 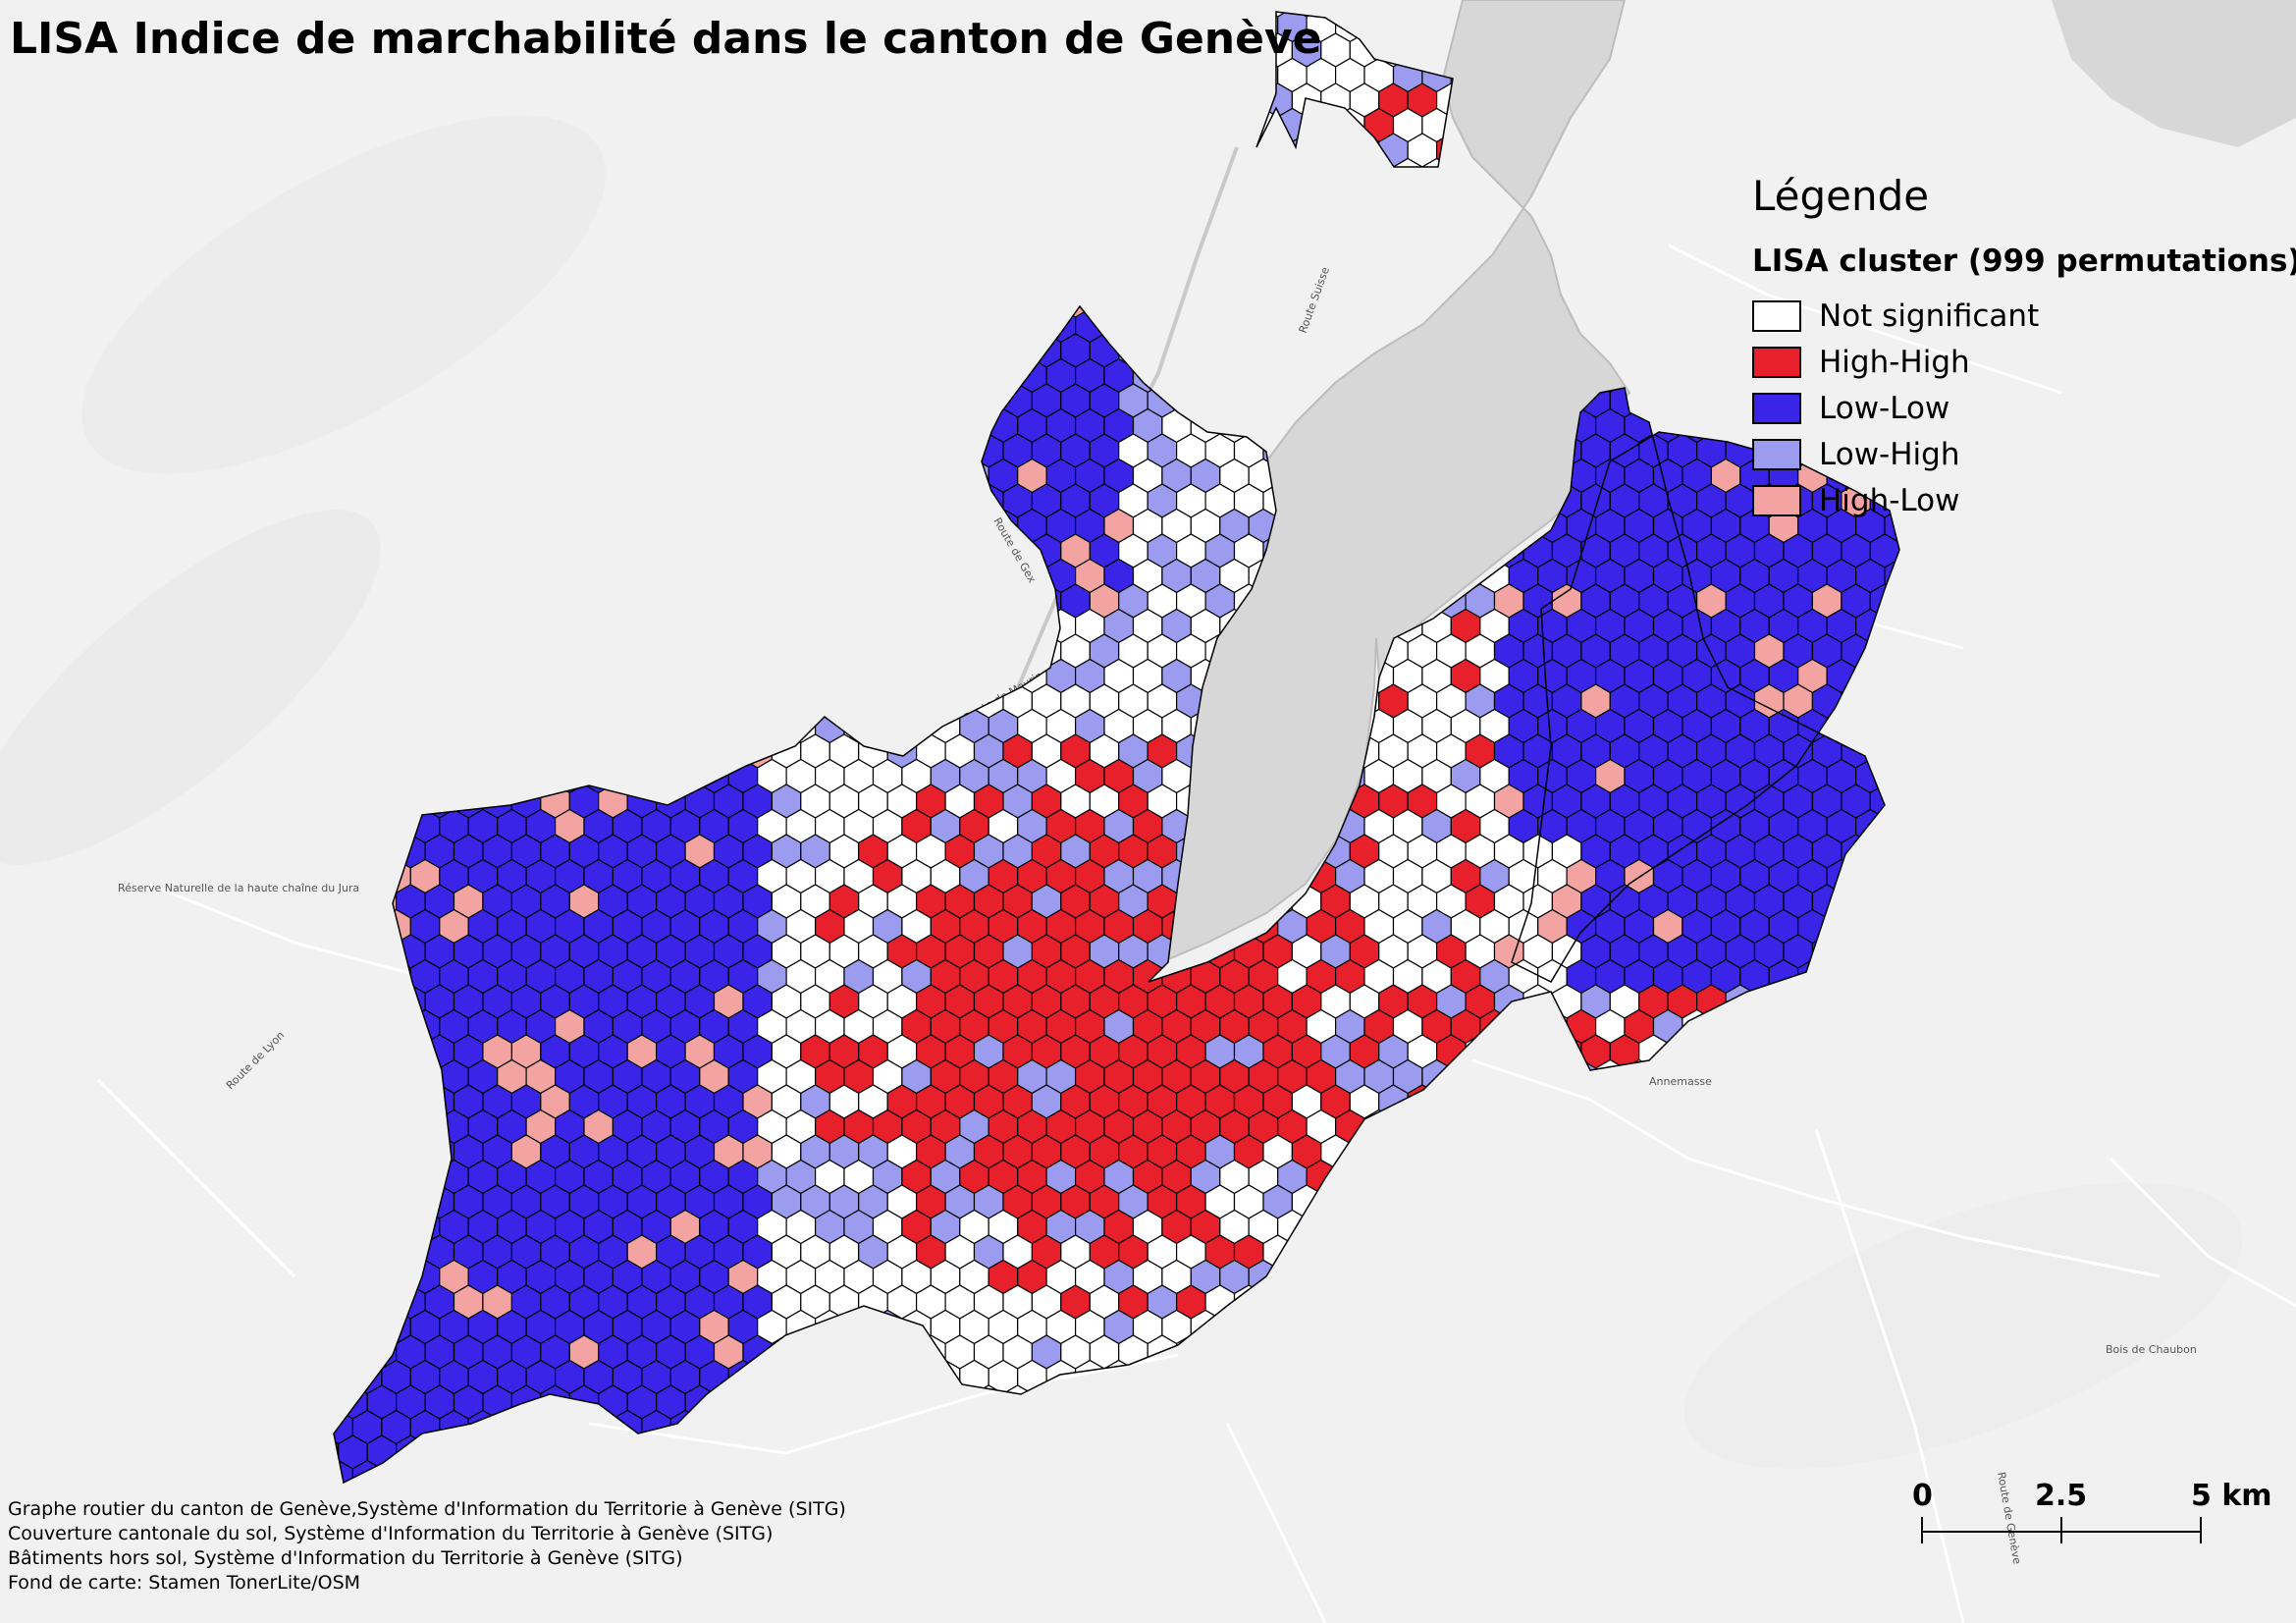 What do you see at coordinates (2174, 73) in the screenshot?
I see `lake-leman-east` at bounding box center [2174, 73].